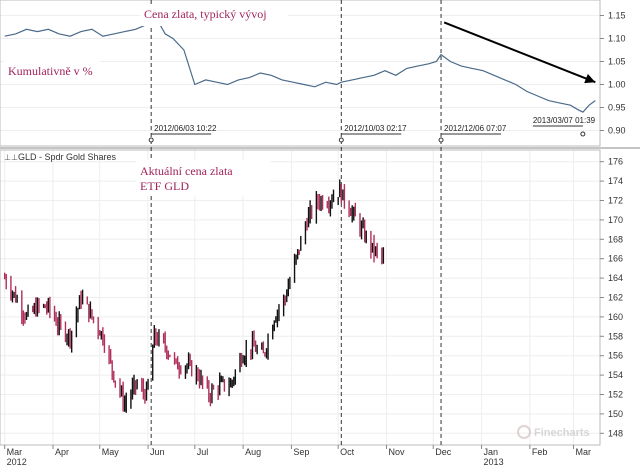  Describe the element at coordinates (186, 171) in the screenshot. I see `bottom-annotation-line-1: Aktuální cena zlata` at that location.